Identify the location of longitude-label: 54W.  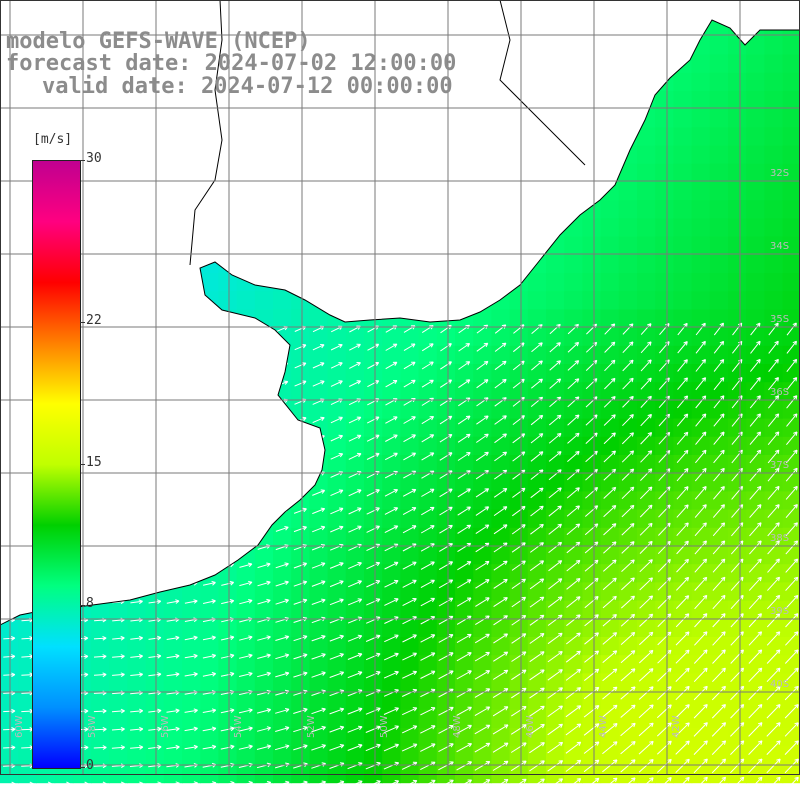
(238, 726).